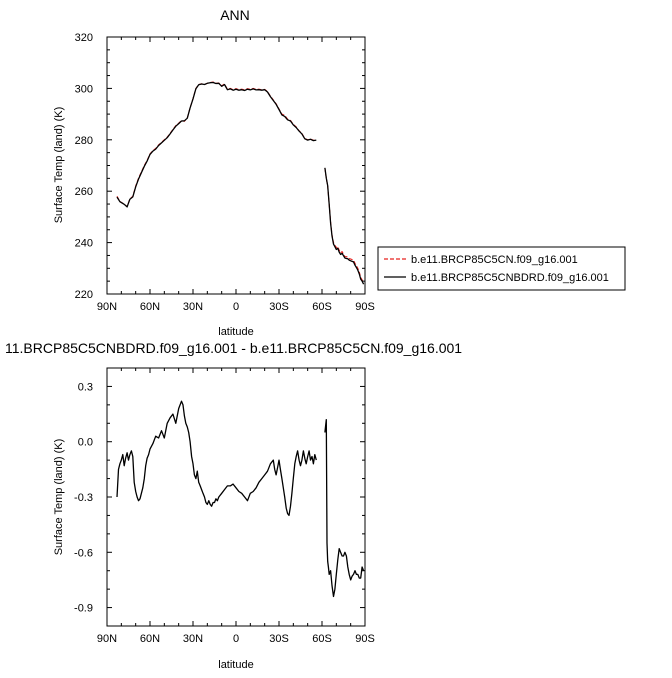 Image resolution: width=672 pixels, height=678 pixels. Describe the element at coordinates (83, 498) in the screenshot. I see `bottom-y-tick-label: -0.3` at that location.